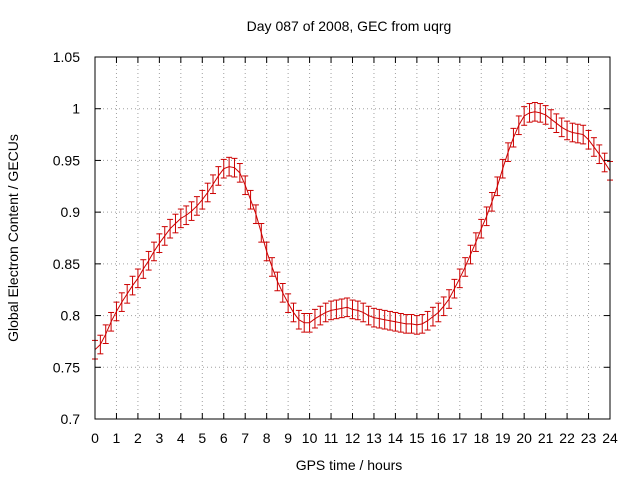 The width and height of the screenshot is (640, 480). Describe the element at coordinates (267, 438) in the screenshot. I see `x-tick-label: 8` at that location.